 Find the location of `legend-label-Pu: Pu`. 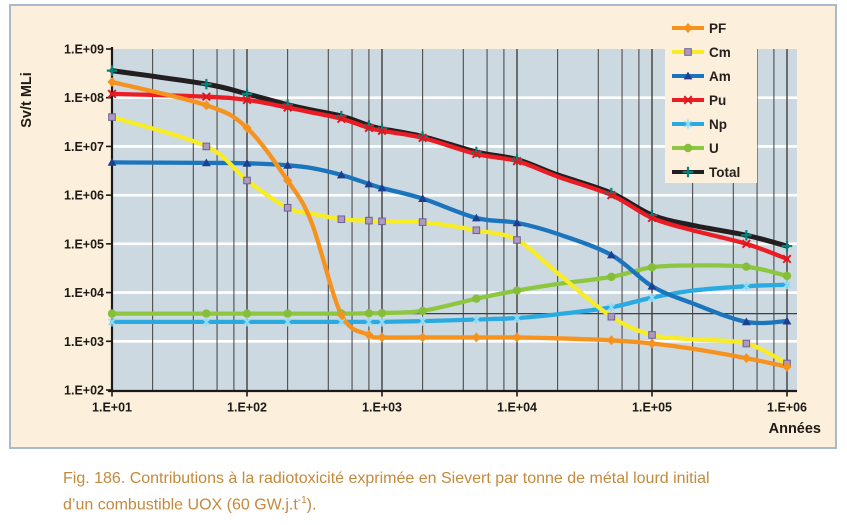

legend-label-Pu: Pu is located at coordinates (717, 100).